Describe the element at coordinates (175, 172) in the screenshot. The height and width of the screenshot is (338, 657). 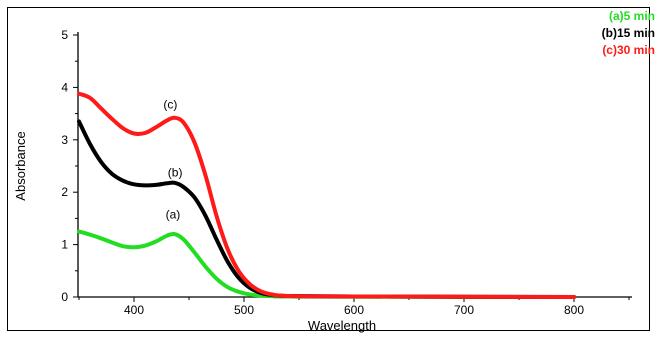
I see `curve-label-1: (b)` at that location.